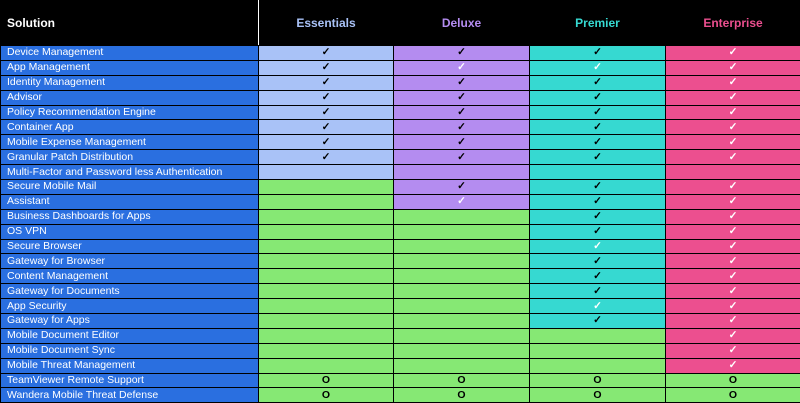  What do you see at coordinates (130, 187) in the screenshot?
I see `feature-name: Secure Mobile Mail` at bounding box center [130, 187].